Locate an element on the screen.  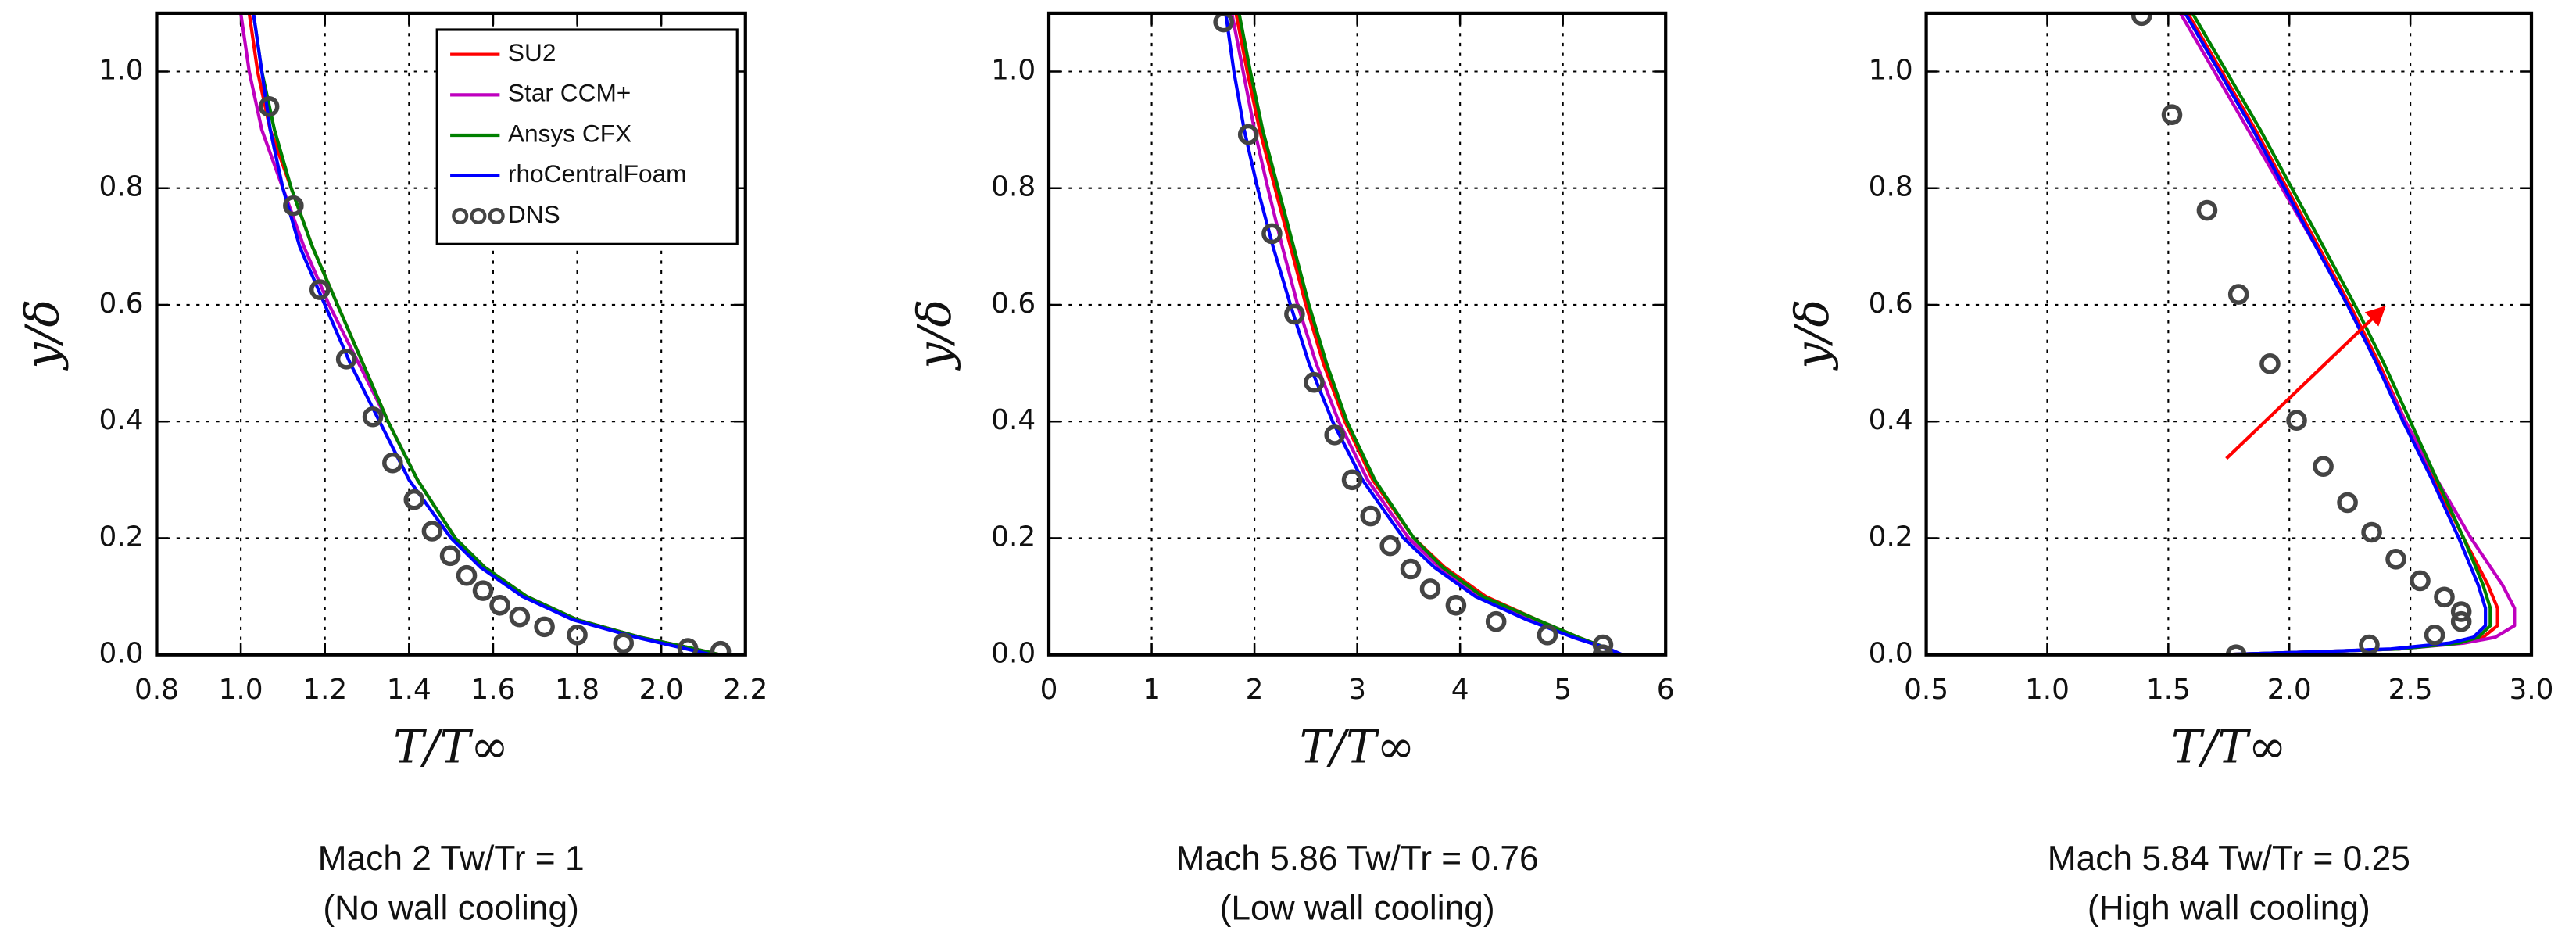
x-tick-label: 1.6 is located at coordinates (492, 690).